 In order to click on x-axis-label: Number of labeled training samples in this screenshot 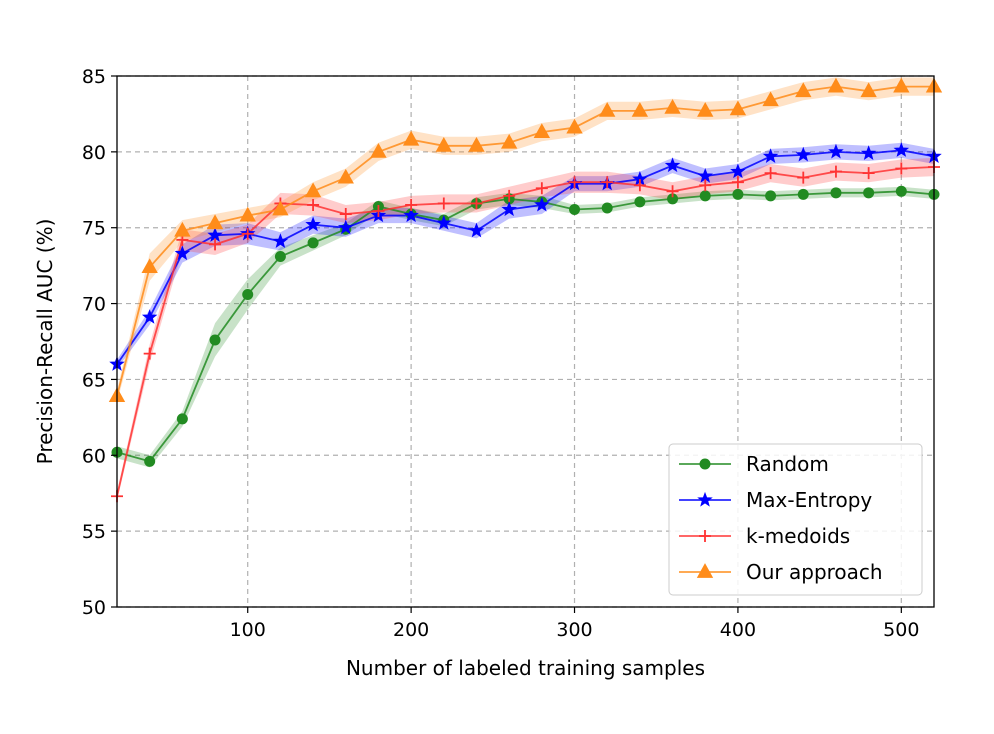, I will do `click(525, 668)`.